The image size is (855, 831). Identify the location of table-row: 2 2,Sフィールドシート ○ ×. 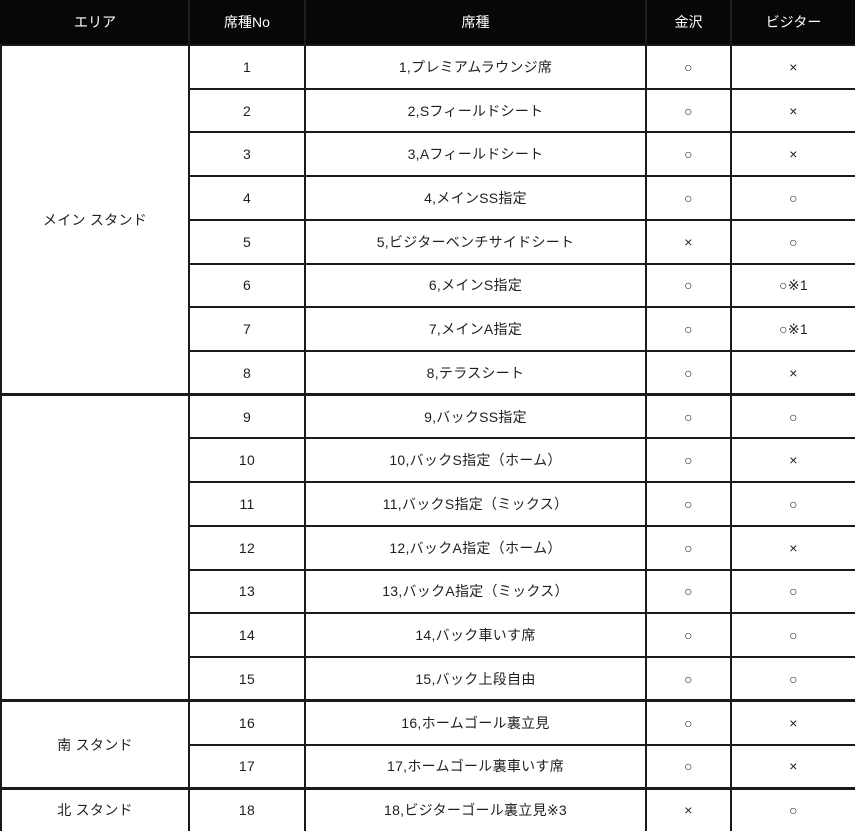
(428, 110).